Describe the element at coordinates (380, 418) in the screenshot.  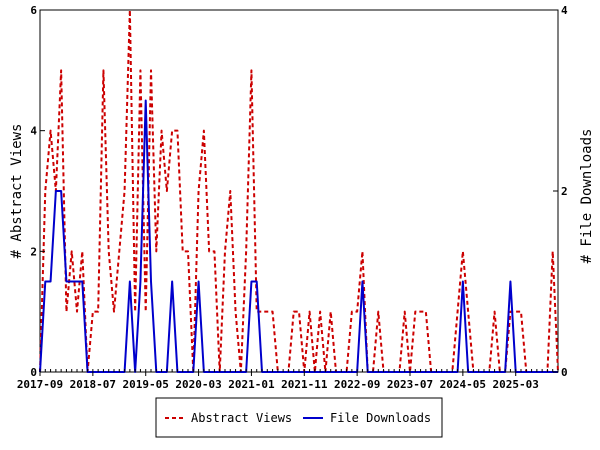
I see `legend-label-file-downloads: File Downloads` at that location.